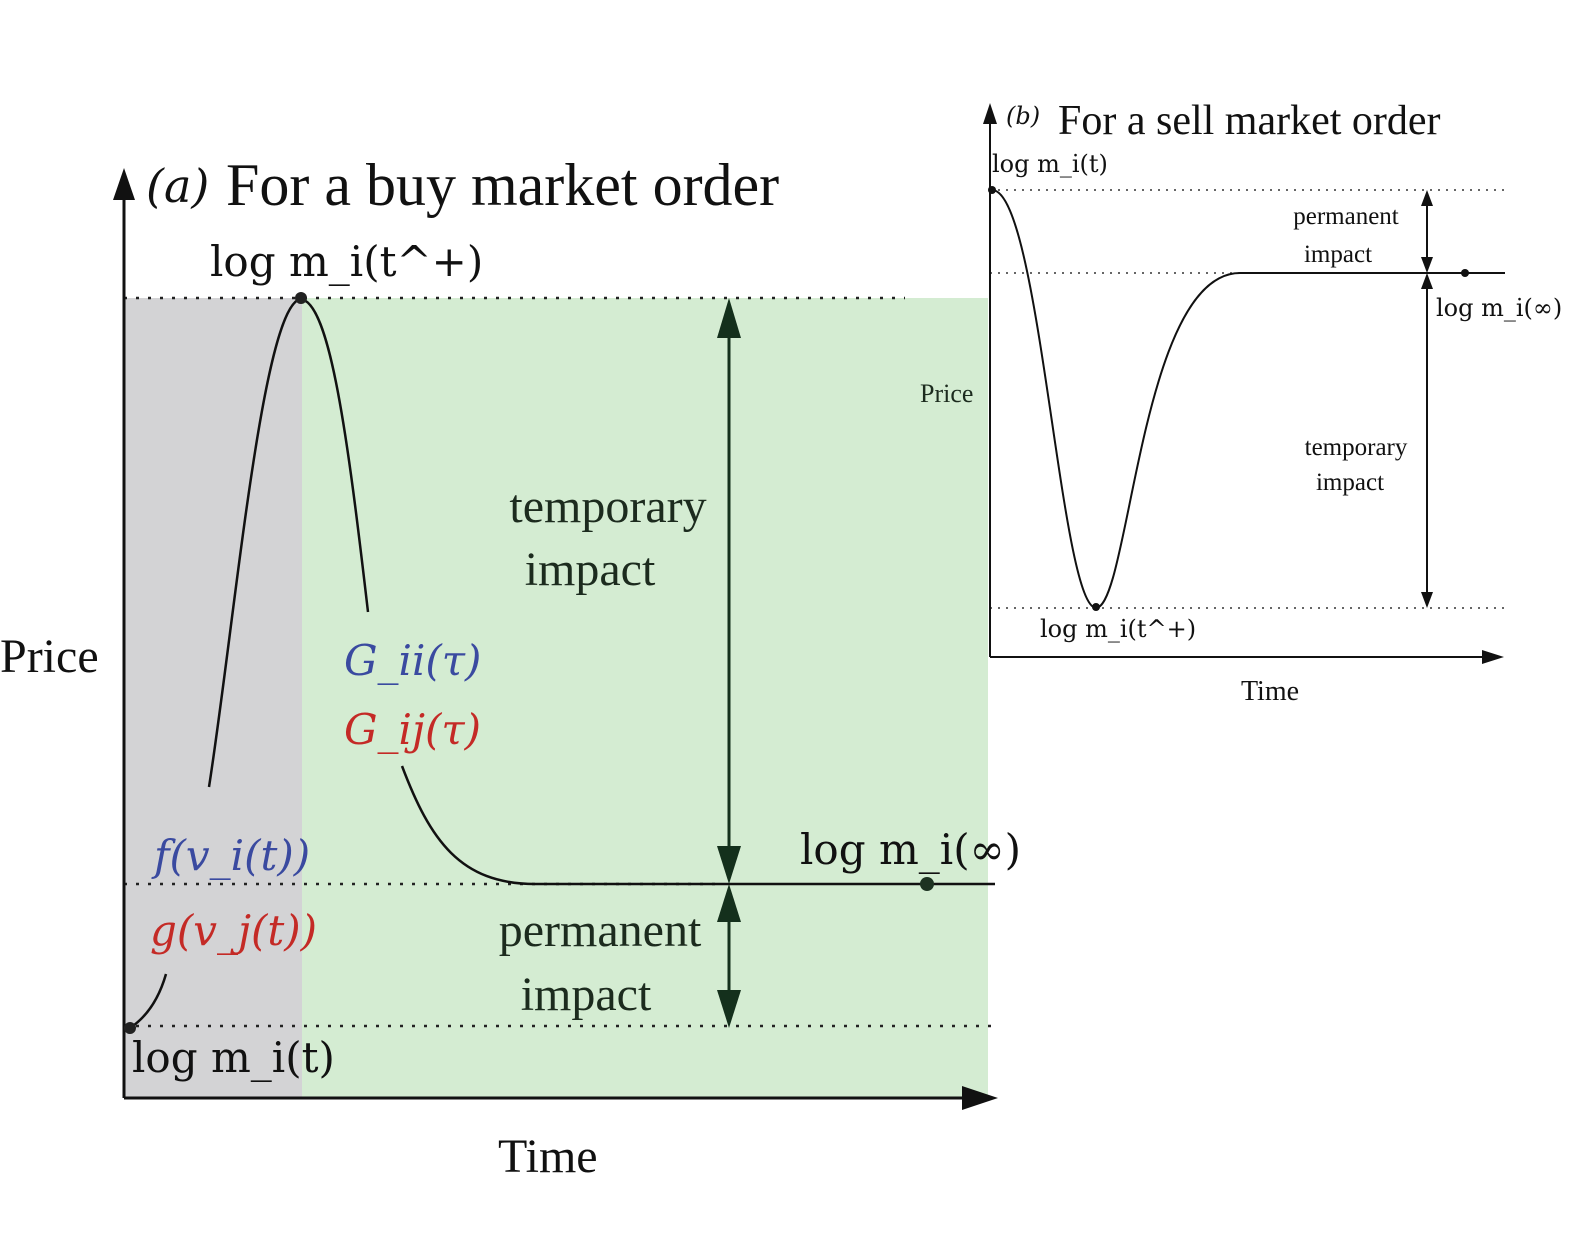 Image resolution: width=1582 pixels, height=1238 pixels. I want to click on b-permanent-arrowhead-down, so click(1427, 265).